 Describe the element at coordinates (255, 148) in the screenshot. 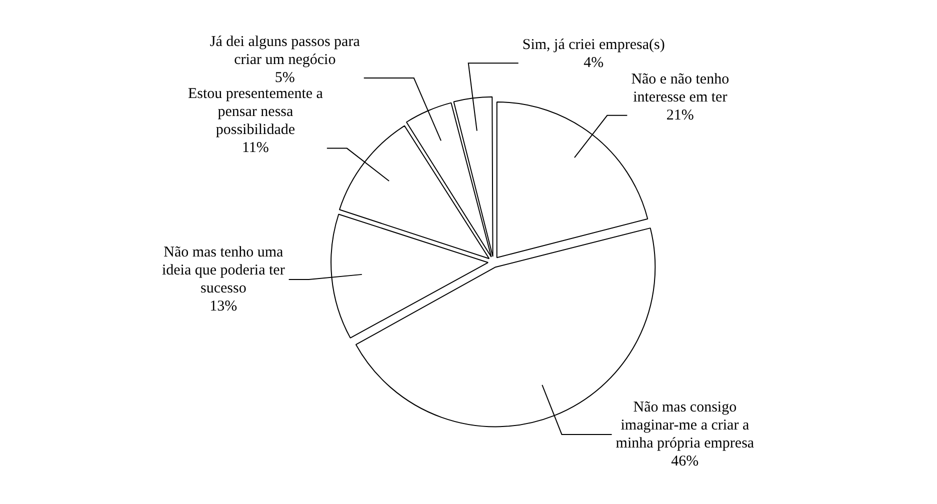

I see `data-label: 11%` at that location.